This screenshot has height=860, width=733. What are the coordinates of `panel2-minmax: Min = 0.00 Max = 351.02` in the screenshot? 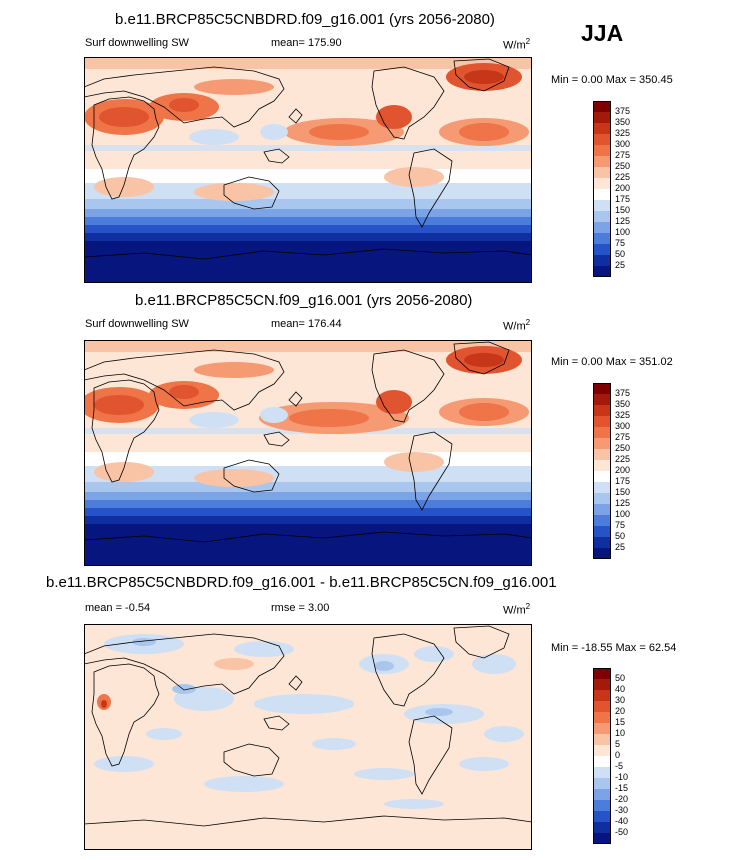 It's located at (612, 362).